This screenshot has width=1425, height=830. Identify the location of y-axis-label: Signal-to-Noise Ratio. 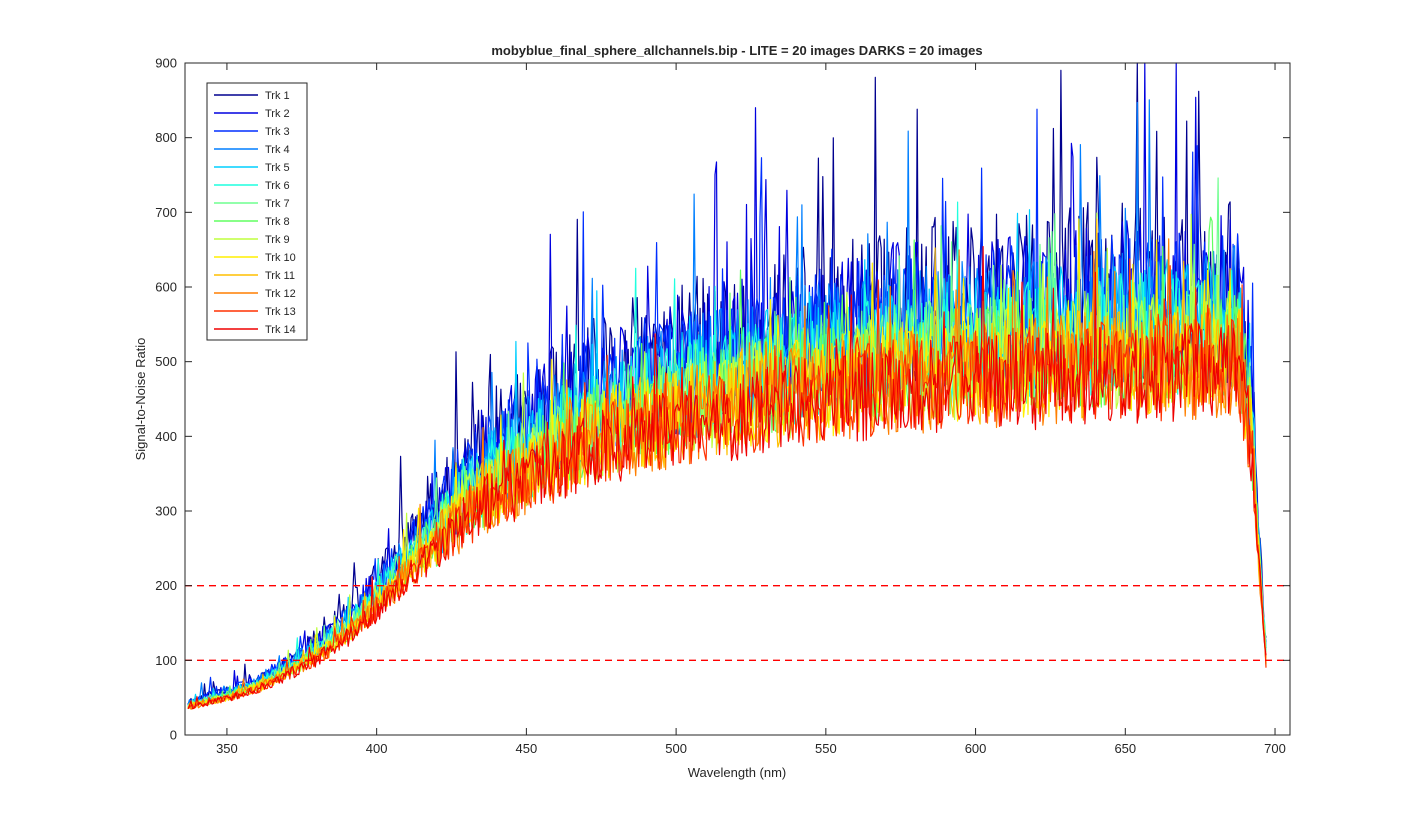
(140, 399).